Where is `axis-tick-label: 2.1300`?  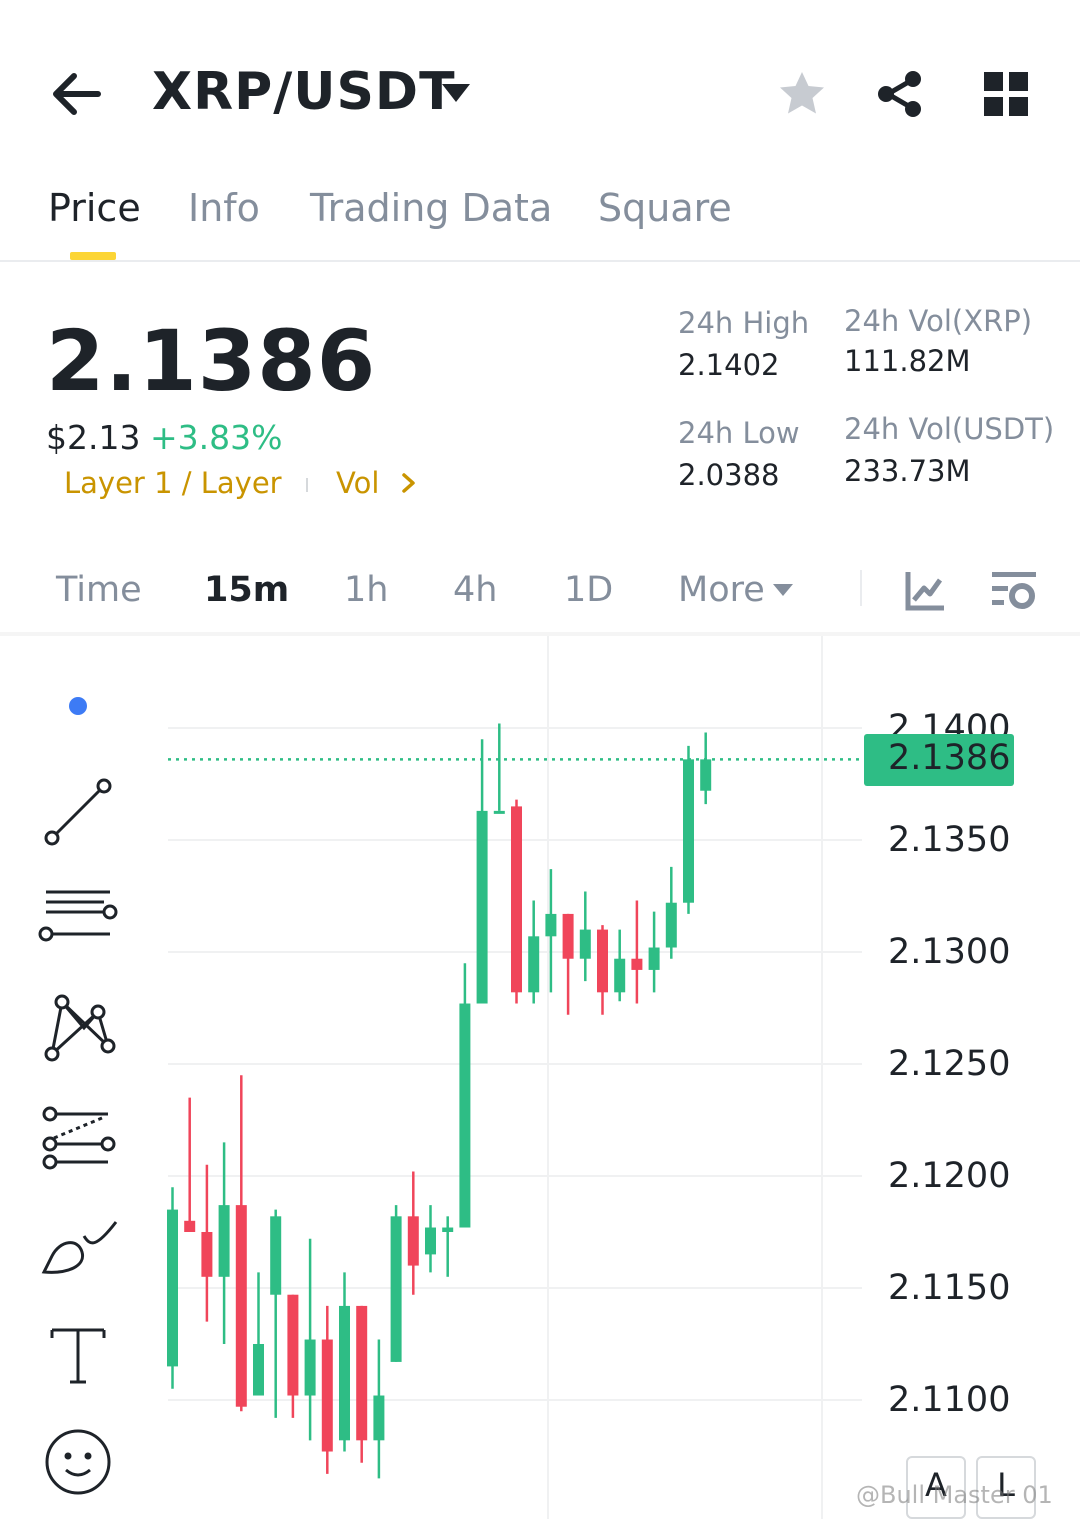
axis-tick-label: 2.1300 is located at coordinates (949, 952).